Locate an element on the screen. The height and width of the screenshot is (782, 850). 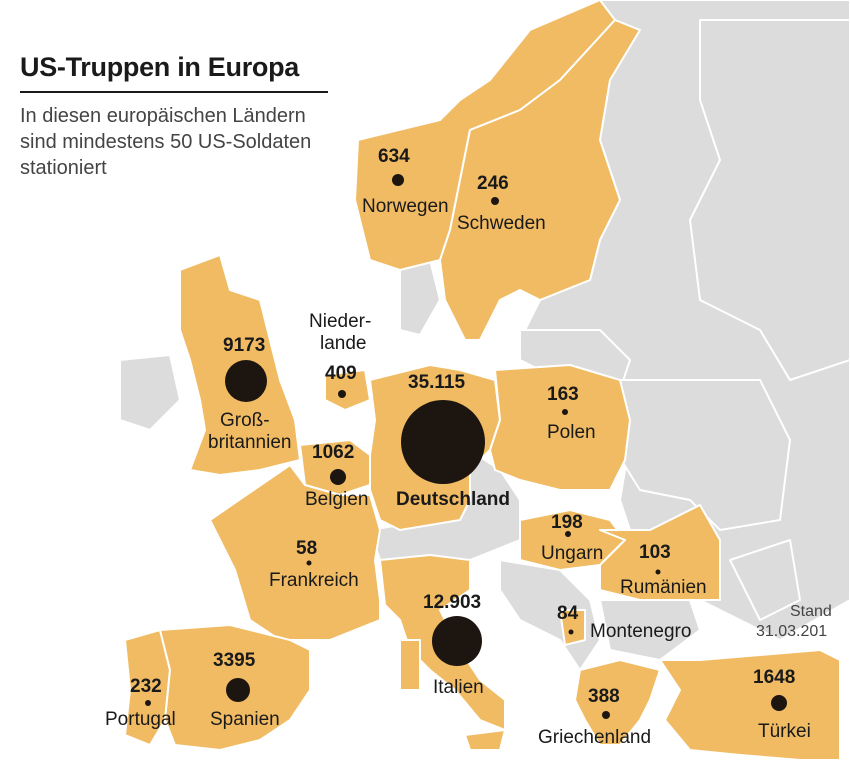
land-sea-east is located at coordinates (765, 580).